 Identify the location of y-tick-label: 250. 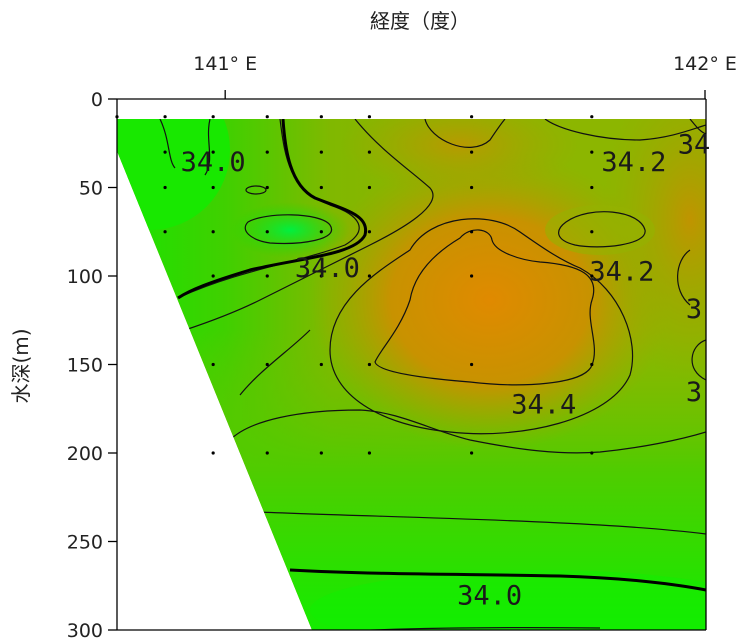
(85, 543).